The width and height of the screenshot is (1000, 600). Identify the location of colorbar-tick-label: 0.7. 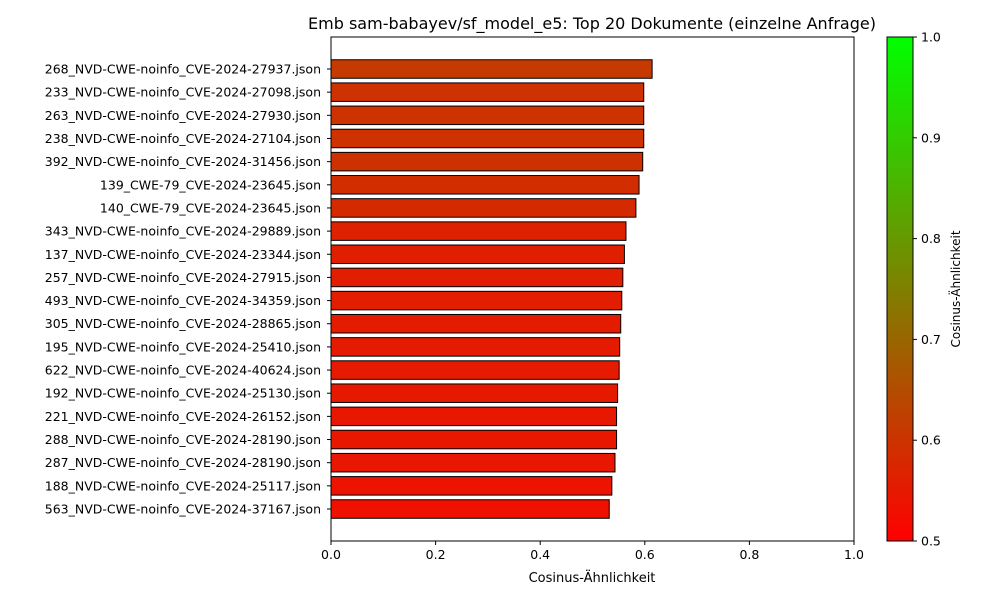
(931, 339).